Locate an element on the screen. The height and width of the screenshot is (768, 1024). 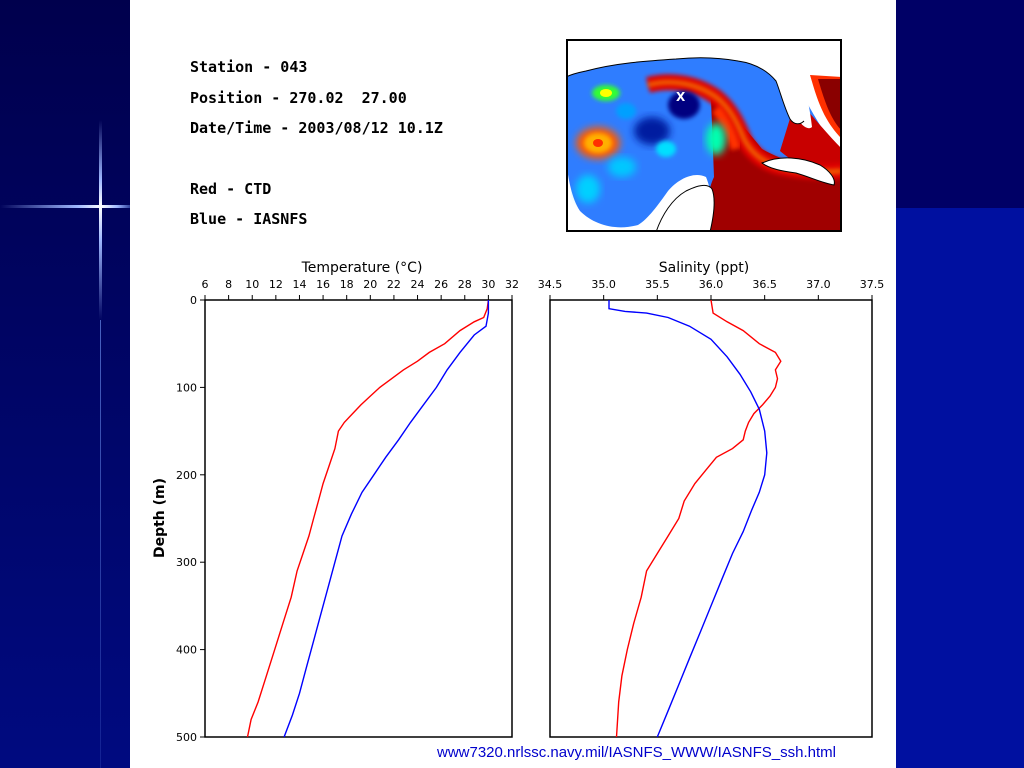
y-tick-label: 500 is located at coordinates (186, 737).